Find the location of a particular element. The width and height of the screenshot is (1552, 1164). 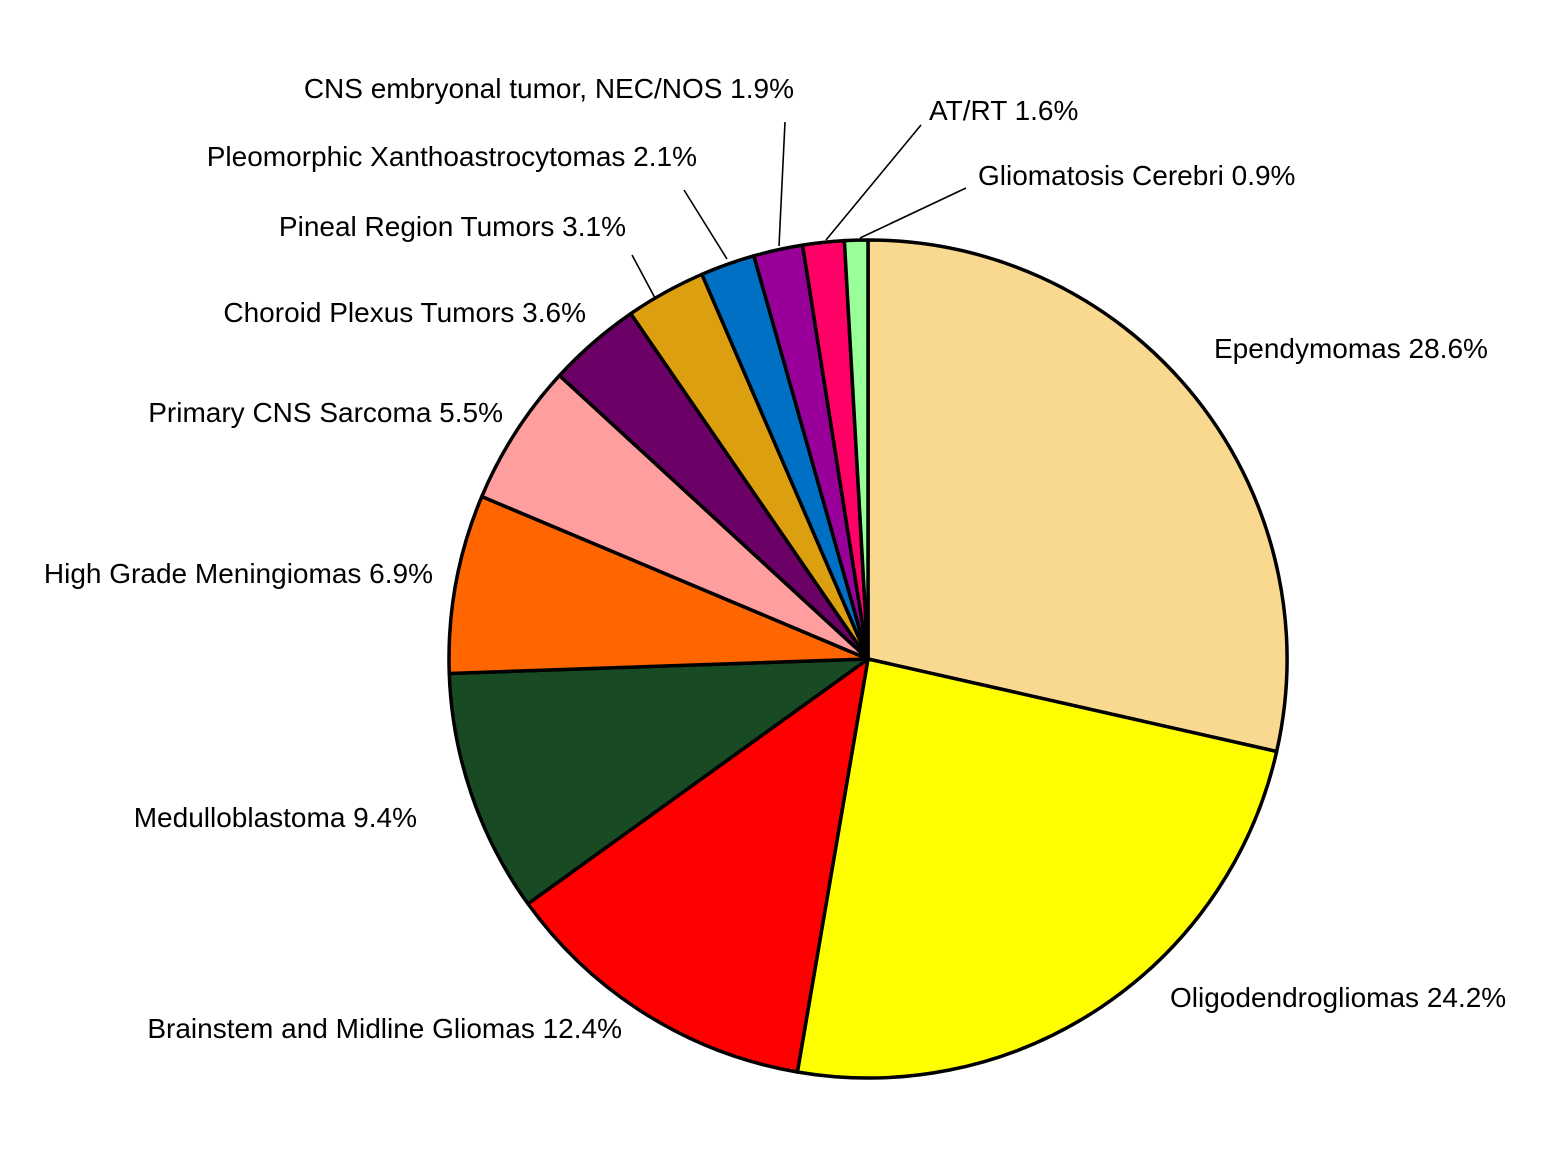

slice-label: CNS embryonal tumor, NEC/NOS 1.9% is located at coordinates (549, 88).